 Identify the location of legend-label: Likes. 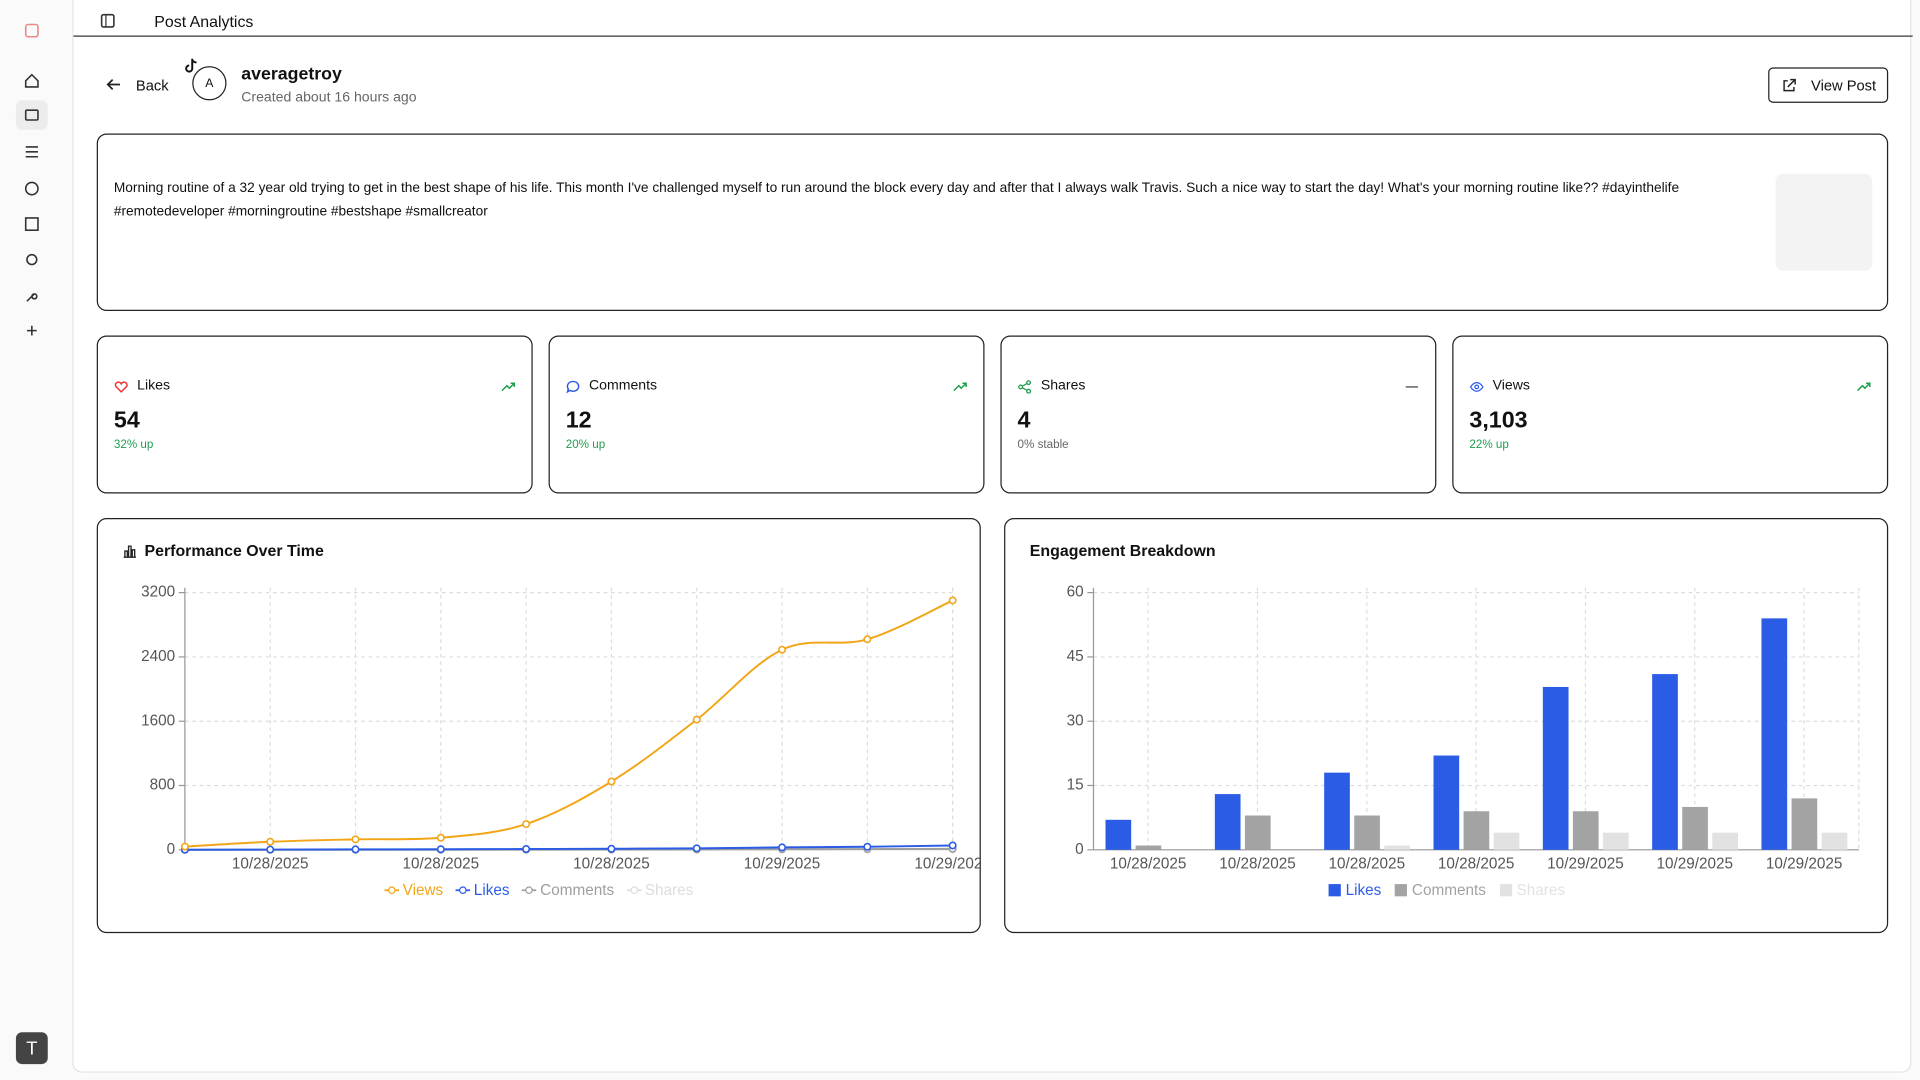
(1363, 890).